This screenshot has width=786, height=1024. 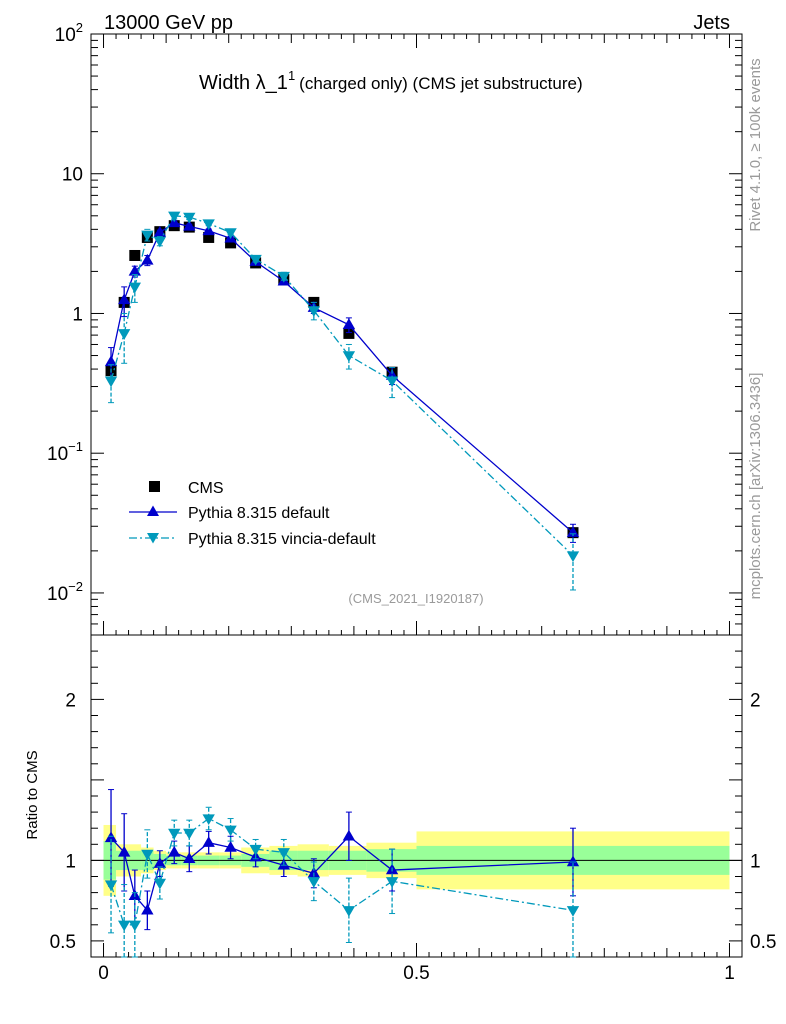 I want to click on mcplots-label: mcplots.cern.ch [arXiv:1306.3436], so click(x=755, y=486).